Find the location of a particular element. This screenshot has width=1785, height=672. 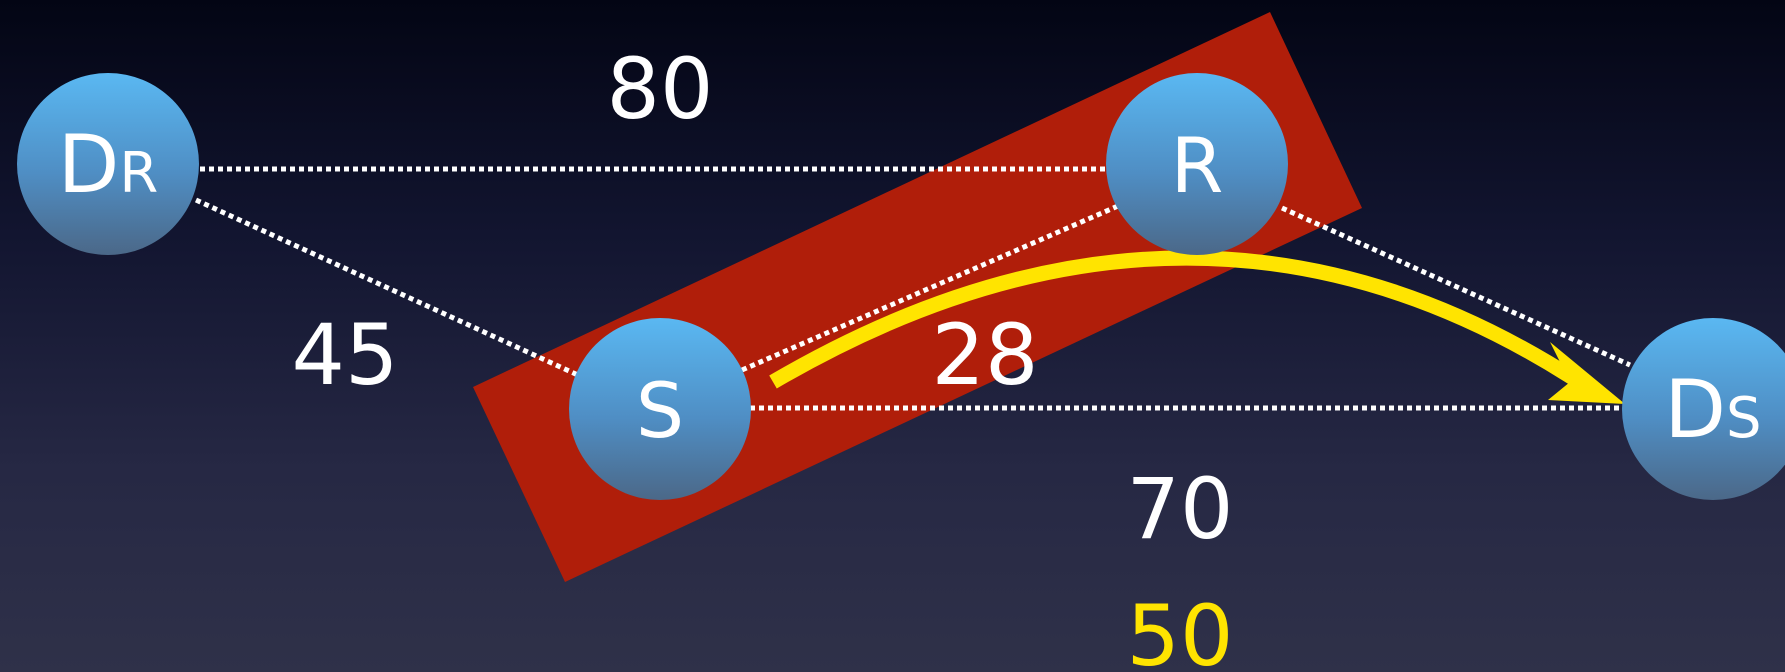

path-arrowhead is located at coordinates (1586, 373).